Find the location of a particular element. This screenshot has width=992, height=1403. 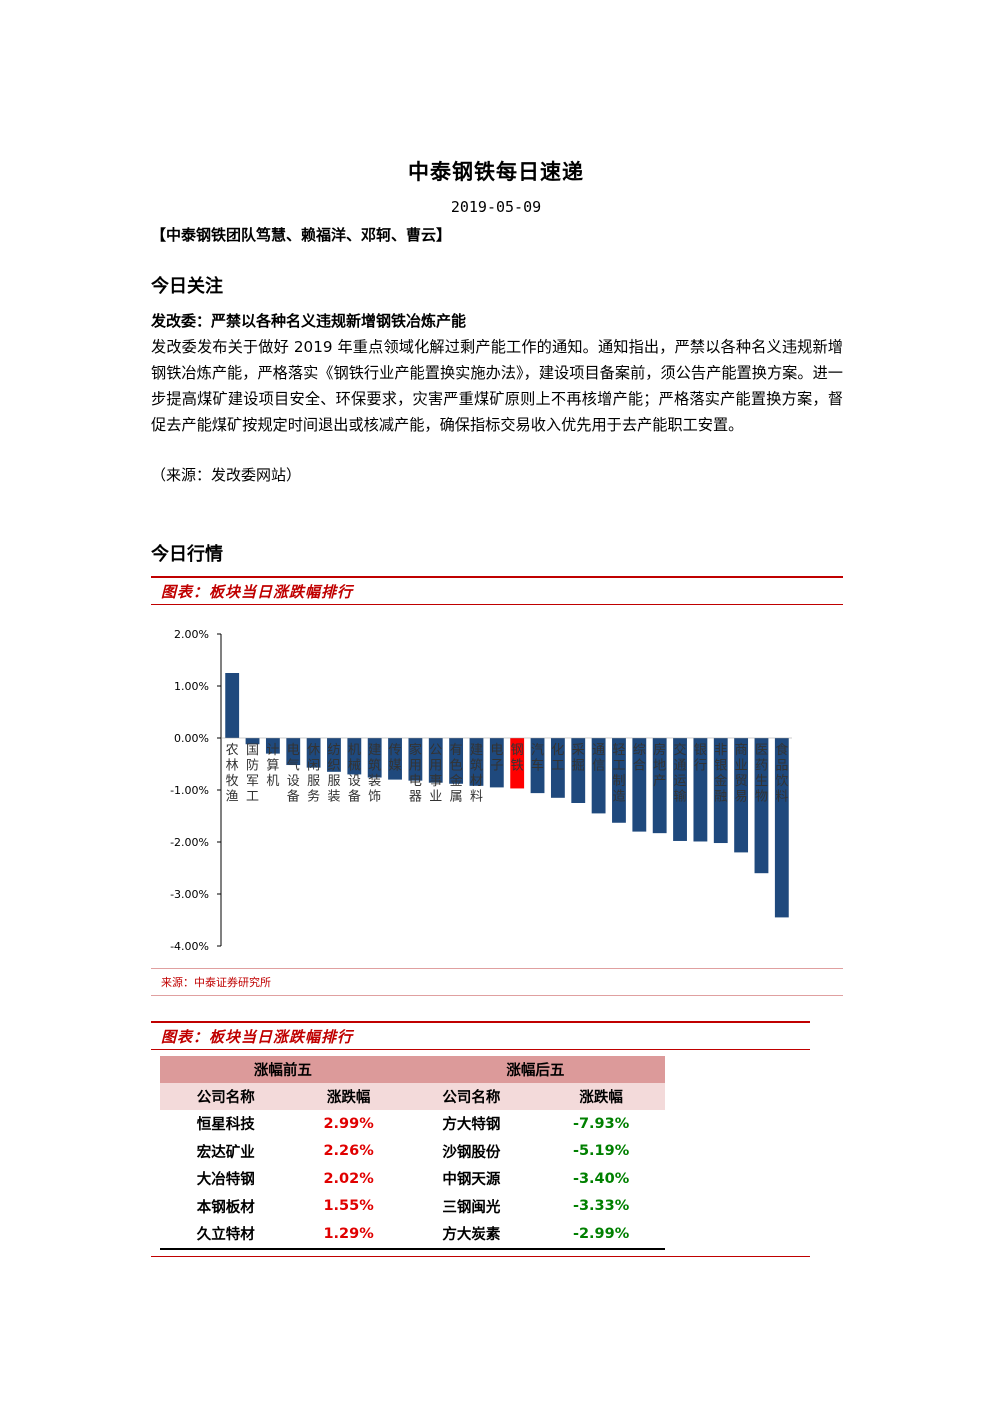

bar-医药生物 is located at coordinates (761, 806).